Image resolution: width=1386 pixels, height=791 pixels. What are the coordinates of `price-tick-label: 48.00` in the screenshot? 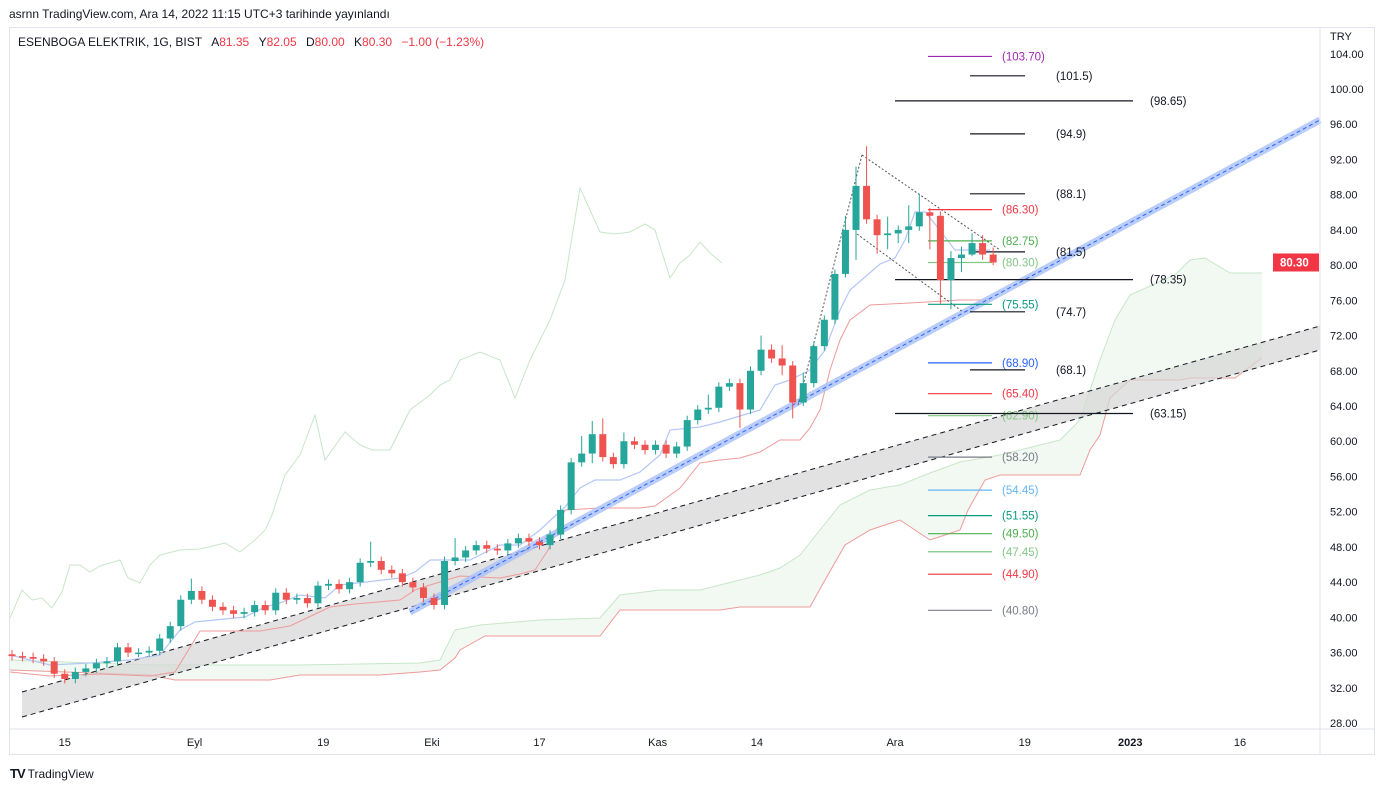 It's located at (1344, 548).